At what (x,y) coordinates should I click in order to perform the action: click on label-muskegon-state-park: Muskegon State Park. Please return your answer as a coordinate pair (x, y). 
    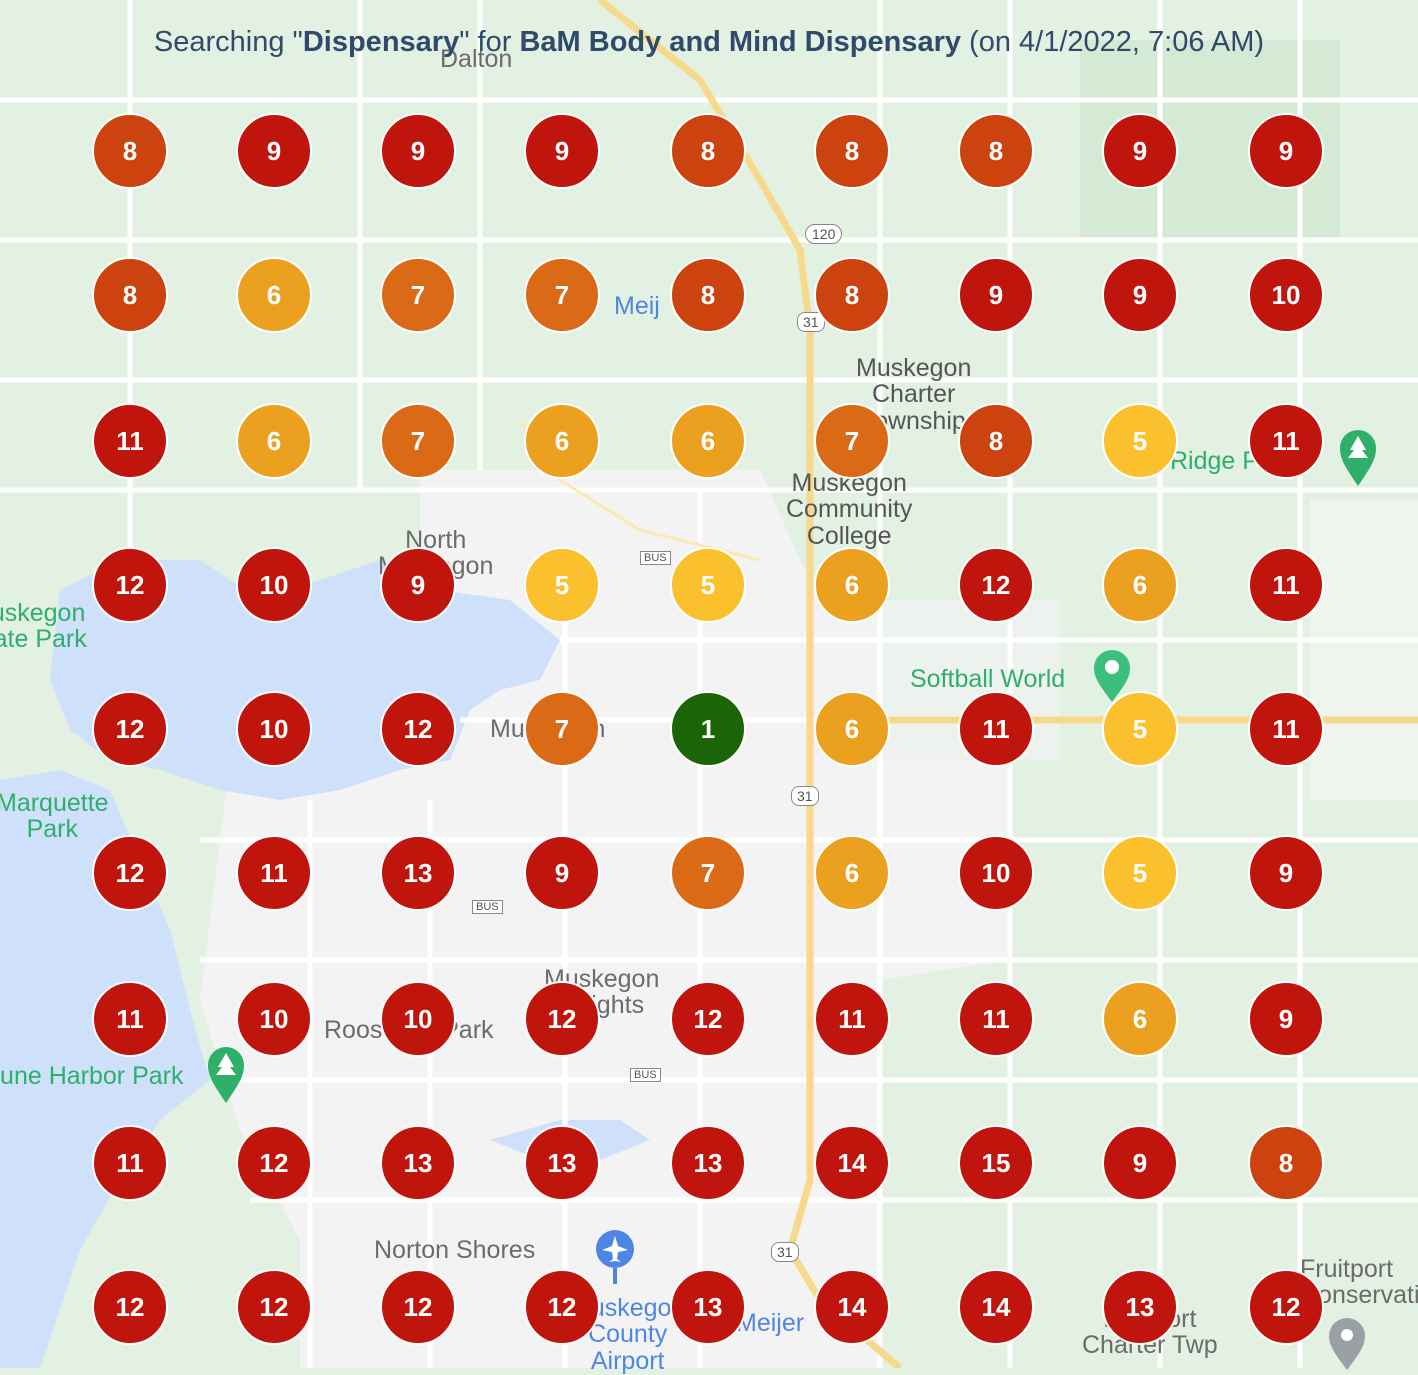
    Looking at the image, I should click on (43, 626).